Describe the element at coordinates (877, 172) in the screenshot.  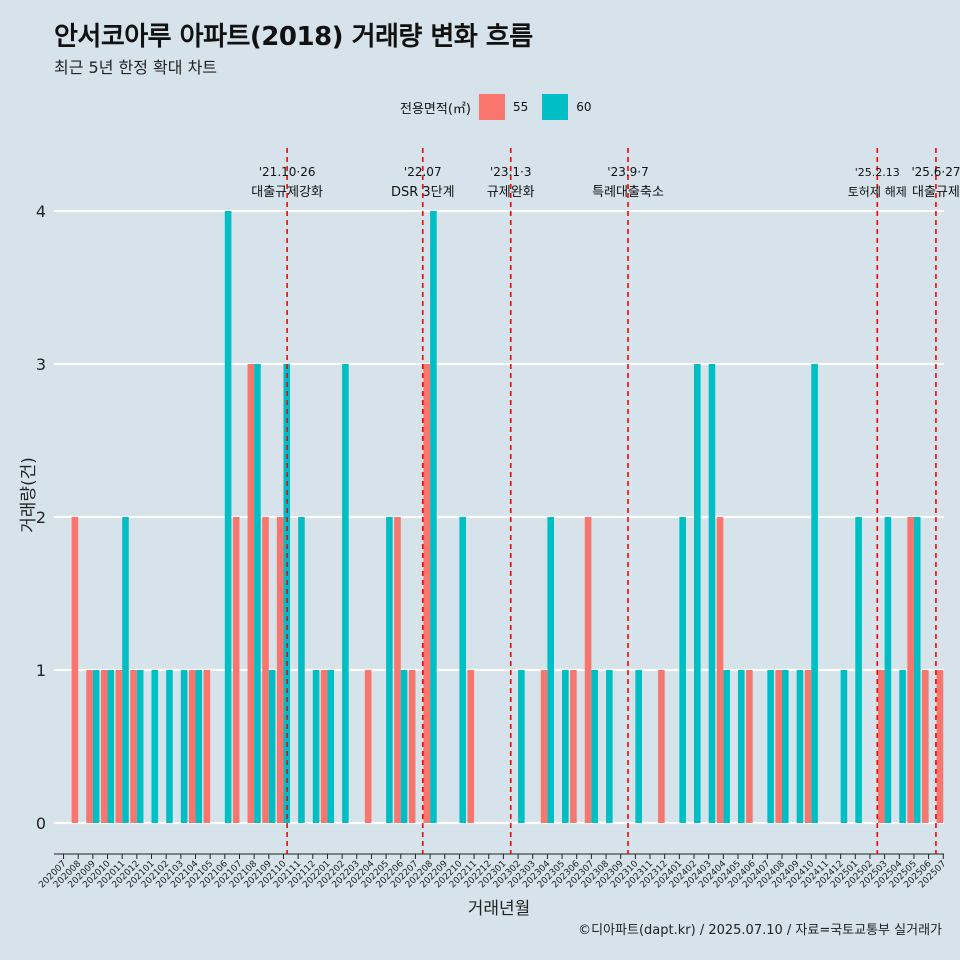
I see `event-date: '25.2.13` at that location.